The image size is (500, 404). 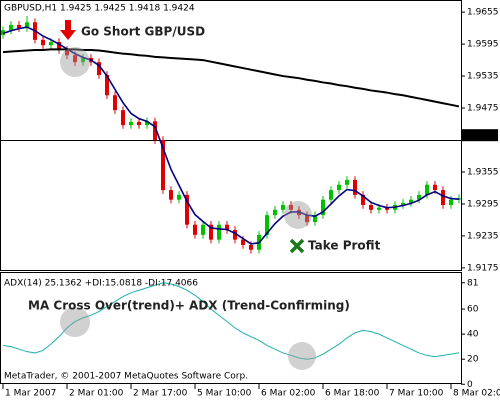 I want to click on x-tick-label: 7 Mar 10:00, so click(x=416, y=394).